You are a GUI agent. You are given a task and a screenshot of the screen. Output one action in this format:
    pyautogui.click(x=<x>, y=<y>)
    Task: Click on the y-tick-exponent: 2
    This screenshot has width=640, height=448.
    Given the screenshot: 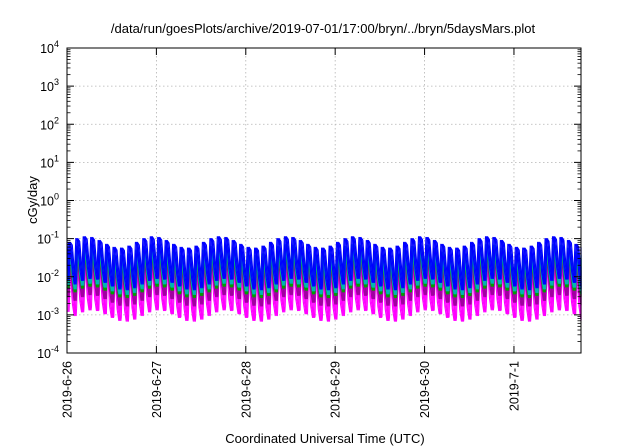 What is the action you would take?
    pyautogui.click(x=56, y=120)
    